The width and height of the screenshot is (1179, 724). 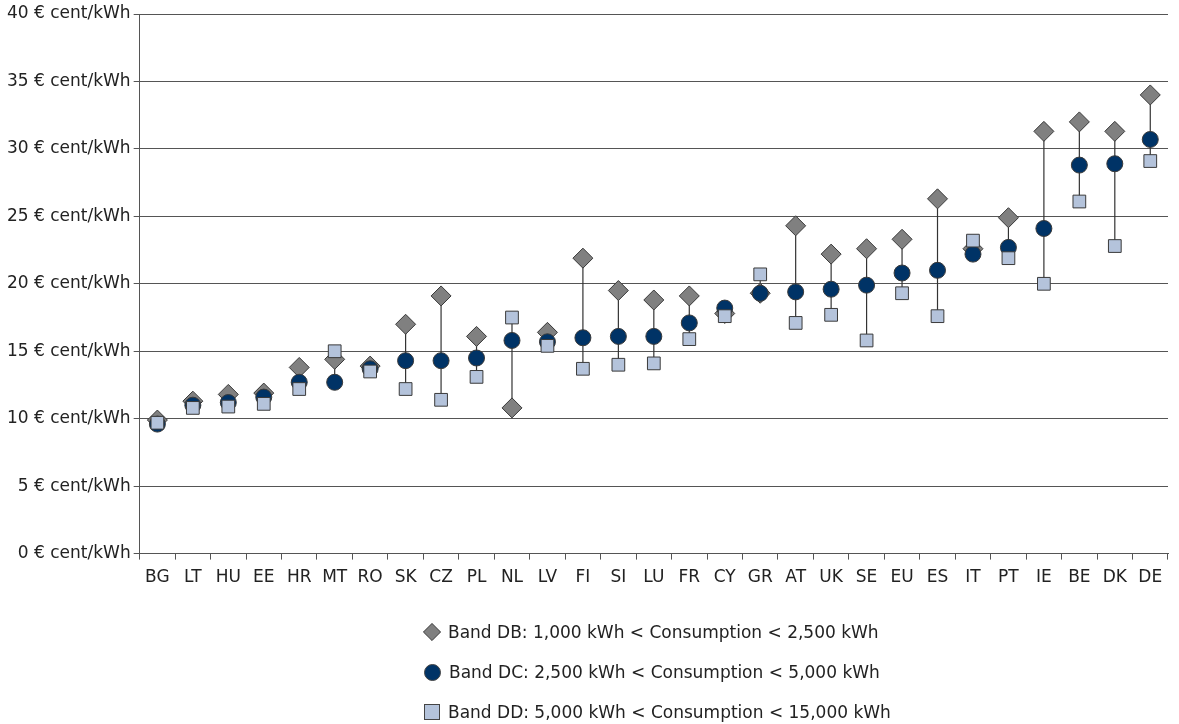 What do you see at coordinates (335, 576) in the screenshot?
I see `x-tick-label: MT` at bounding box center [335, 576].